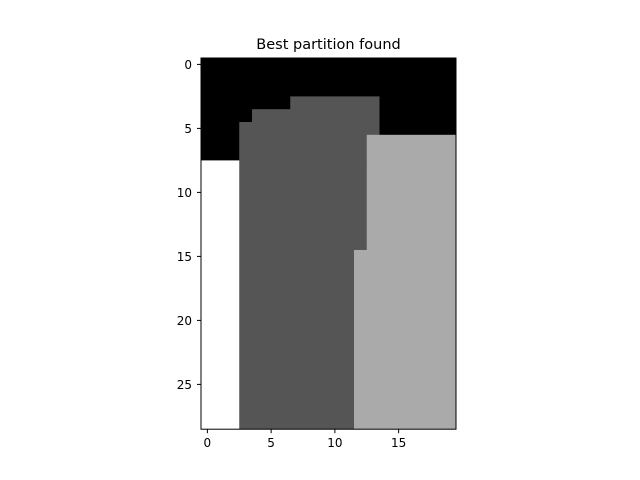  I want to click on chart-title: Best partition found, so click(328, 45).